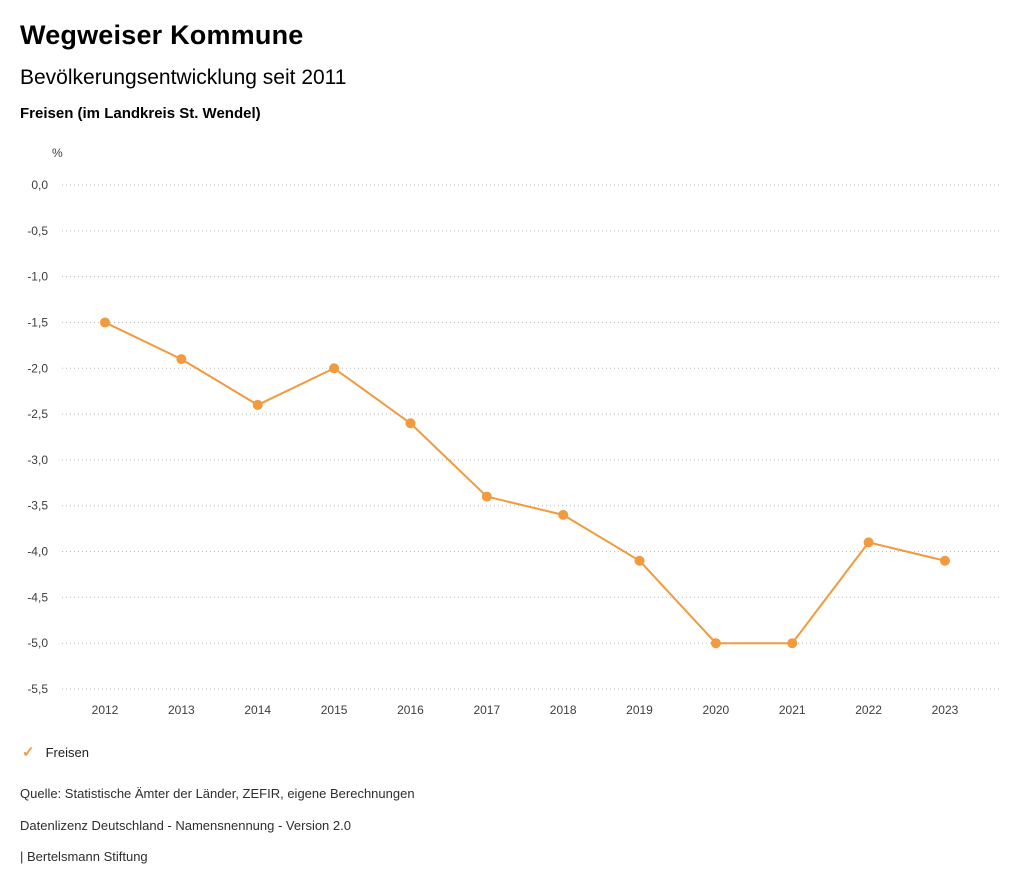  What do you see at coordinates (37, 506) in the screenshot?
I see `y-tick-label: -3,5` at bounding box center [37, 506].